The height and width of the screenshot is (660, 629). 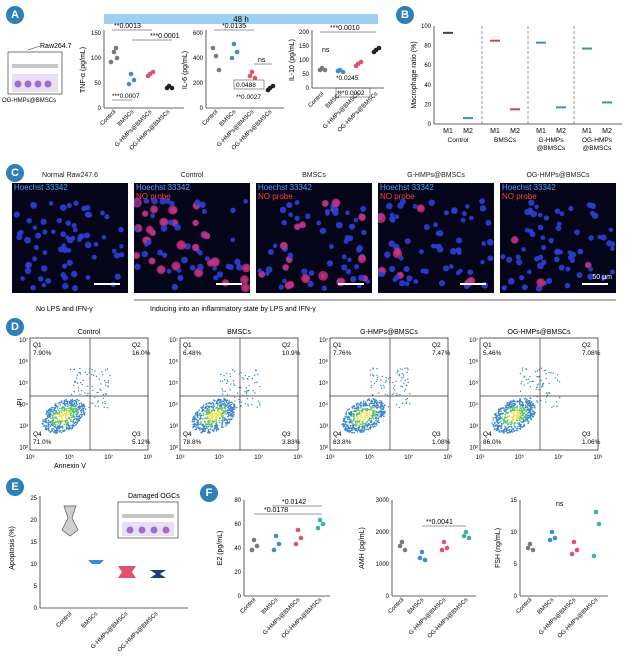 What do you see at coordinates (37, 73) in the screenshot?
I see `panel-a-inset: Raw264.7 OG-HMPs@BMSCs` at bounding box center [37, 73].